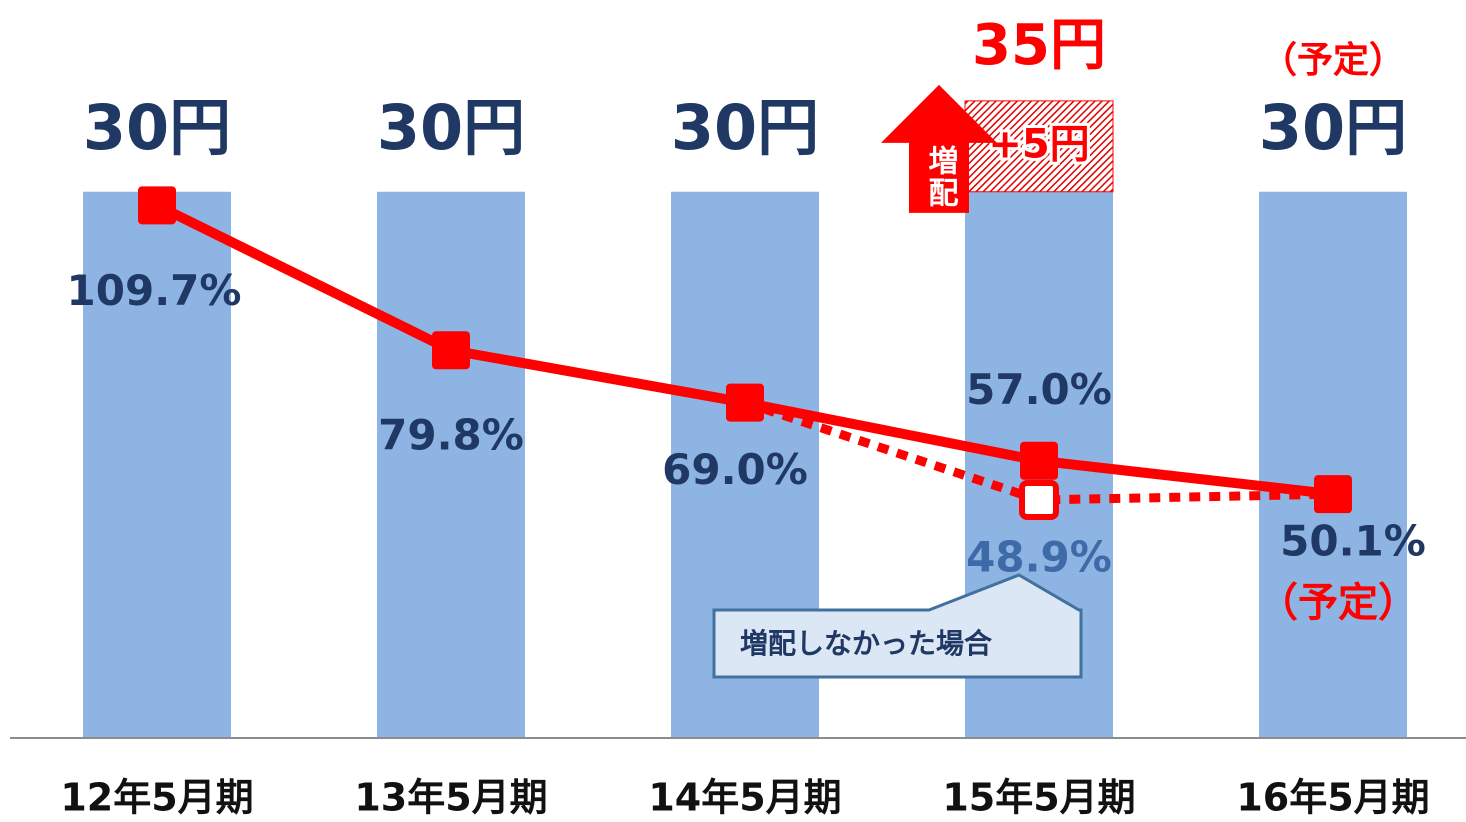 This screenshot has width=1466, height=822. What do you see at coordinates (1039, 389) in the screenshot?
I see `payout-label: 57.0%` at bounding box center [1039, 389].